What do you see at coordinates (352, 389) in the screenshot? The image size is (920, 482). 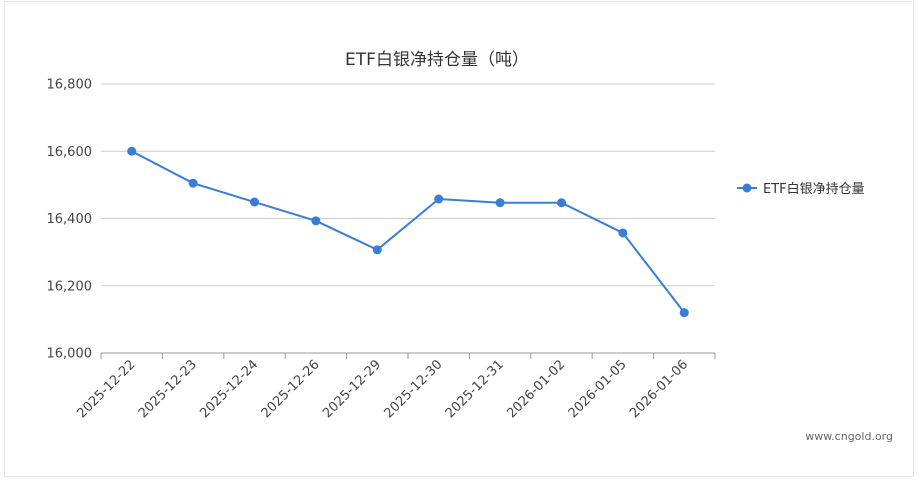 I see `x-tick-label: 2025-12-29` at bounding box center [352, 389].